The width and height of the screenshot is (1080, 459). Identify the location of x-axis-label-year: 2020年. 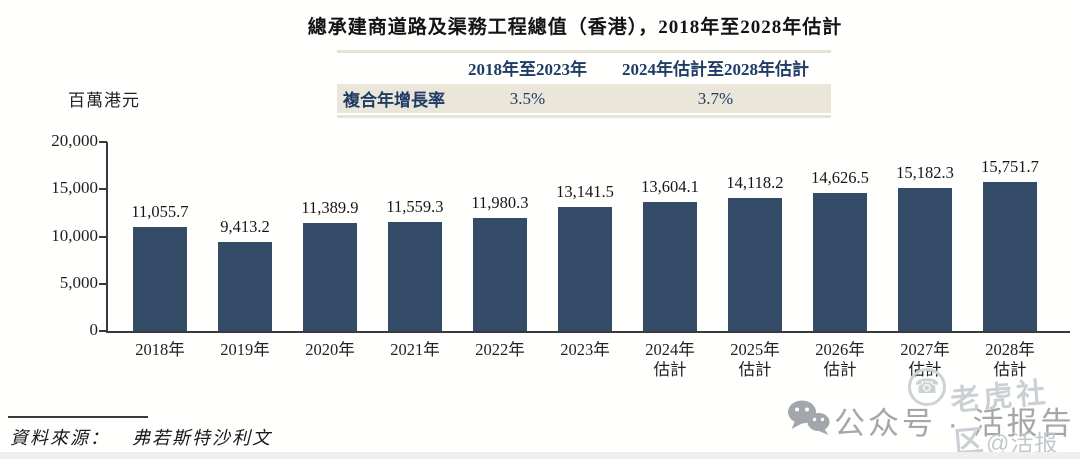
(330, 349).